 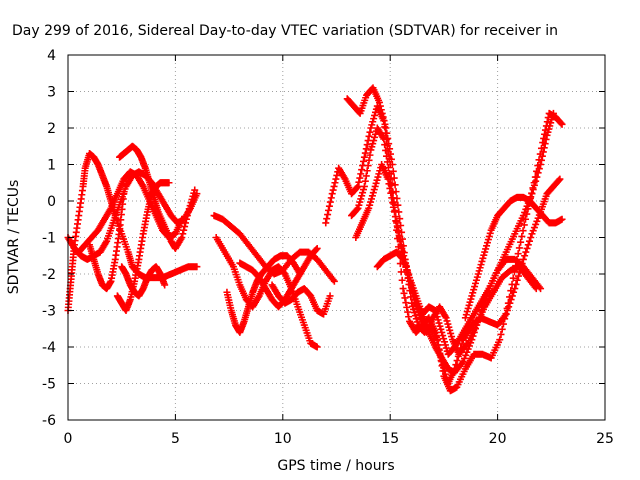 What do you see at coordinates (49, 312) in the screenshot?
I see `y-tick-label: -3` at bounding box center [49, 312].